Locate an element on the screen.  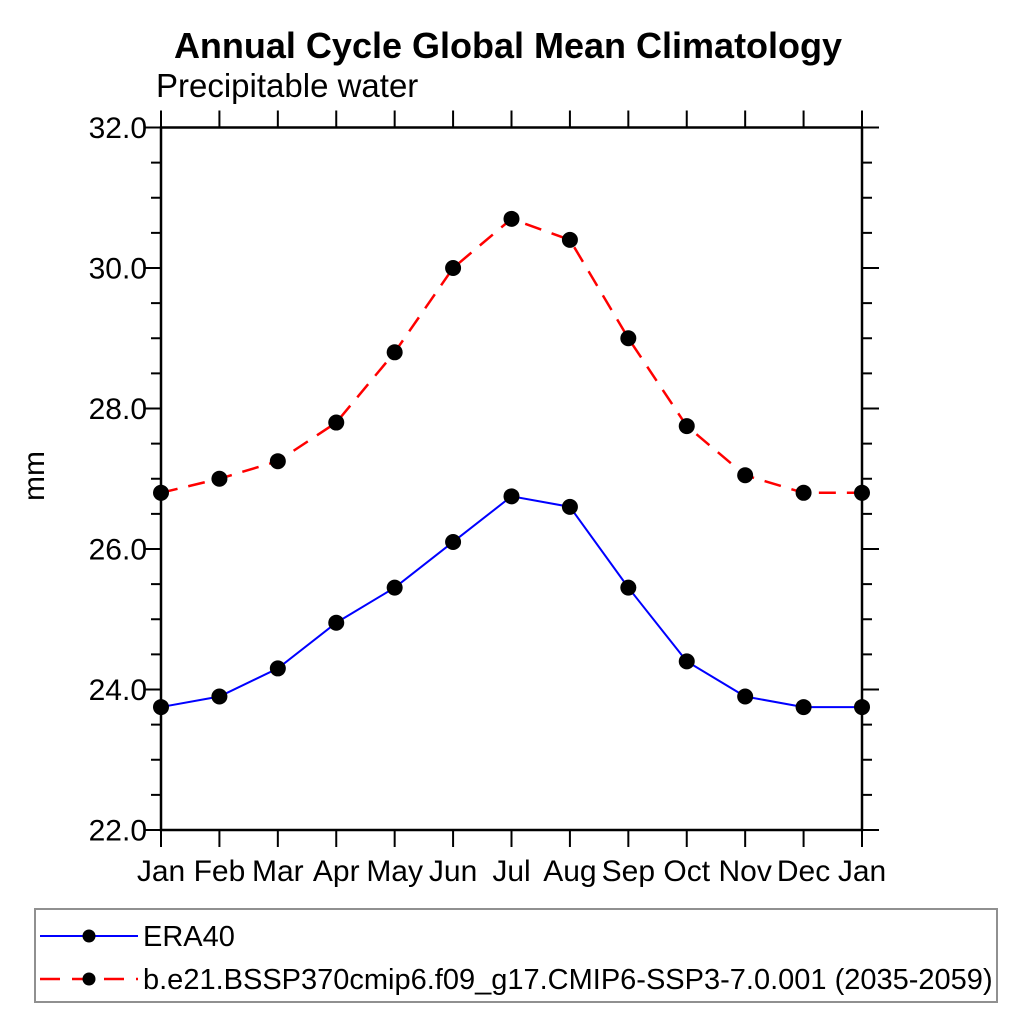
x-tick-label: Nov is located at coordinates (744, 871).